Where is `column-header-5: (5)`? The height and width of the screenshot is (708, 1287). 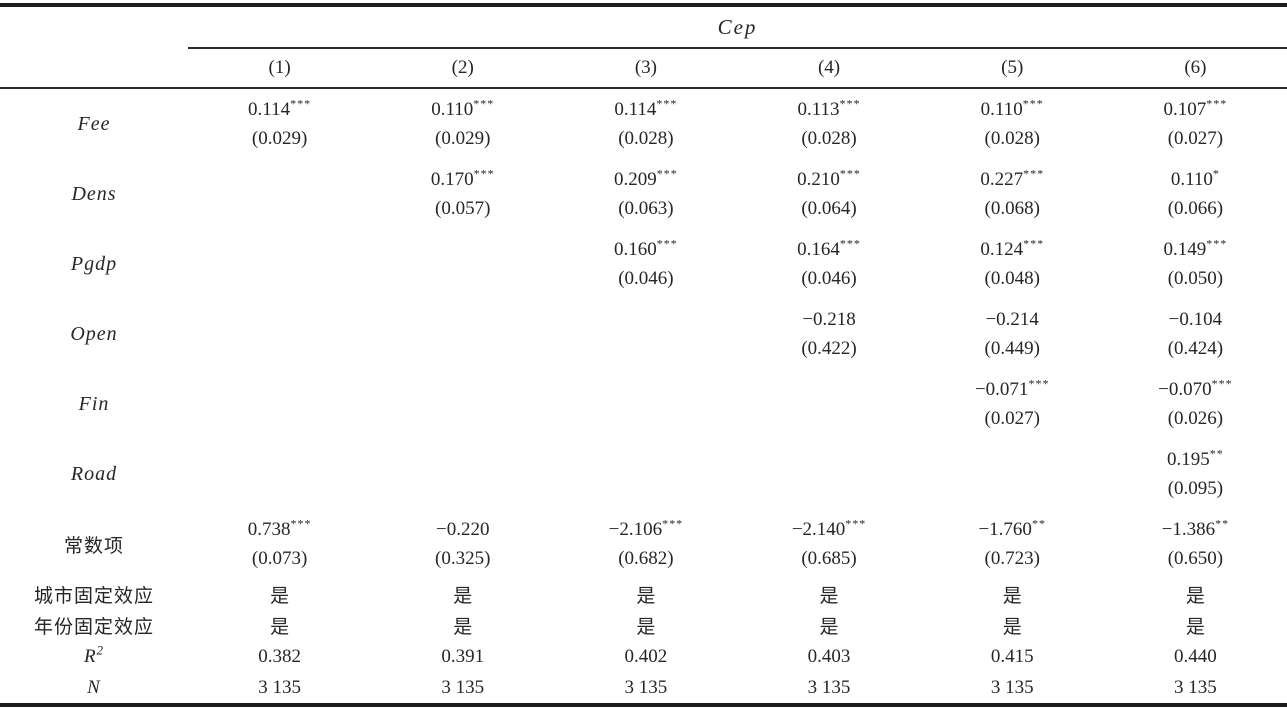
column-header-5: (5) is located at coordinates (1012, 68).